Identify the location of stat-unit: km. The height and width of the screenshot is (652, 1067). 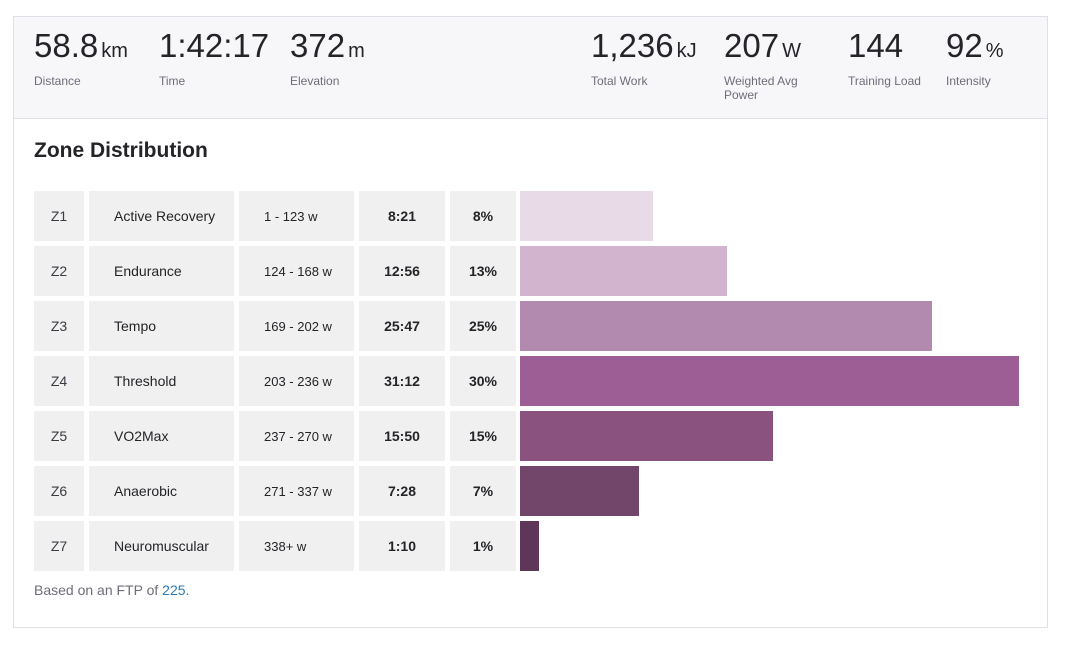
(114, 51).